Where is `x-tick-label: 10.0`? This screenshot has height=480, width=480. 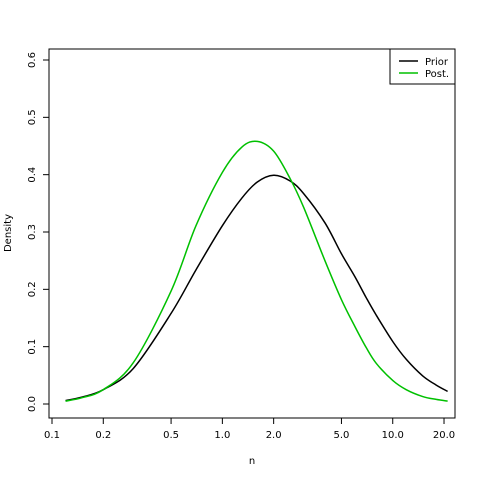 x-tick-label: 10.0 is located at coordinates (393, 435).